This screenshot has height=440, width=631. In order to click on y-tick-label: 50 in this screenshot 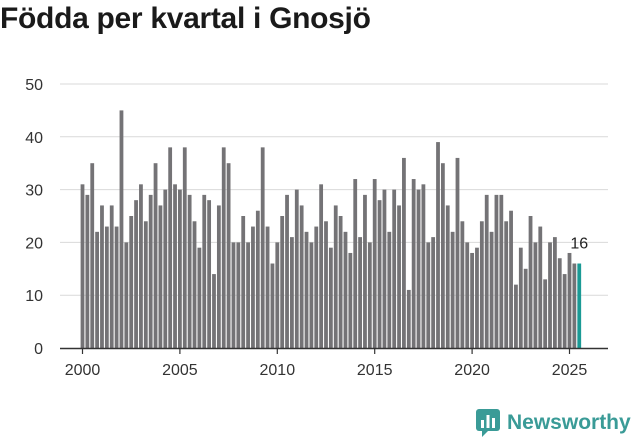, I will do `click(34, 85)`.